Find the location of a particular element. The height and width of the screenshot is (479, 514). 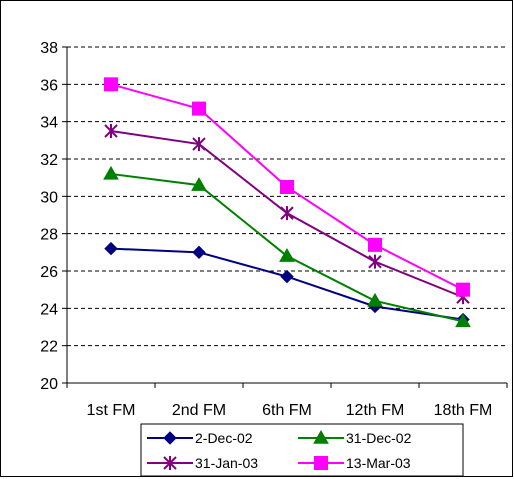

legend is located at coordinates (302, 450).